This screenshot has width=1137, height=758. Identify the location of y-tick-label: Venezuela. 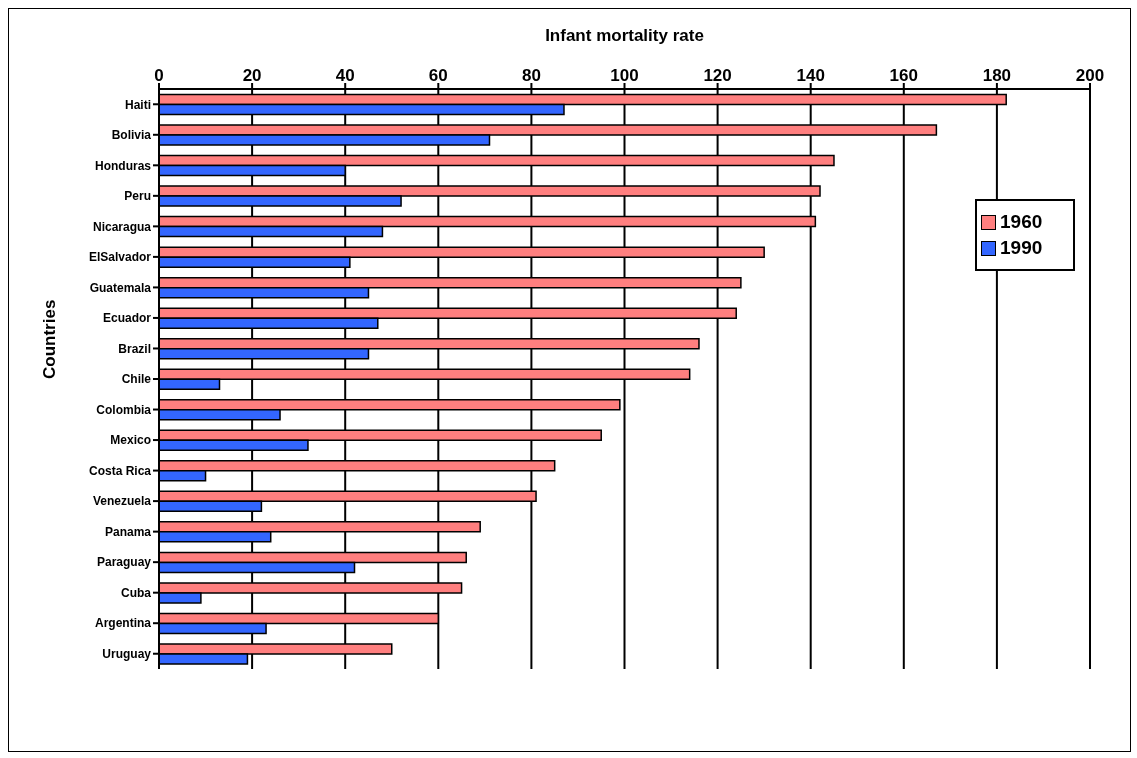
(122, 501).